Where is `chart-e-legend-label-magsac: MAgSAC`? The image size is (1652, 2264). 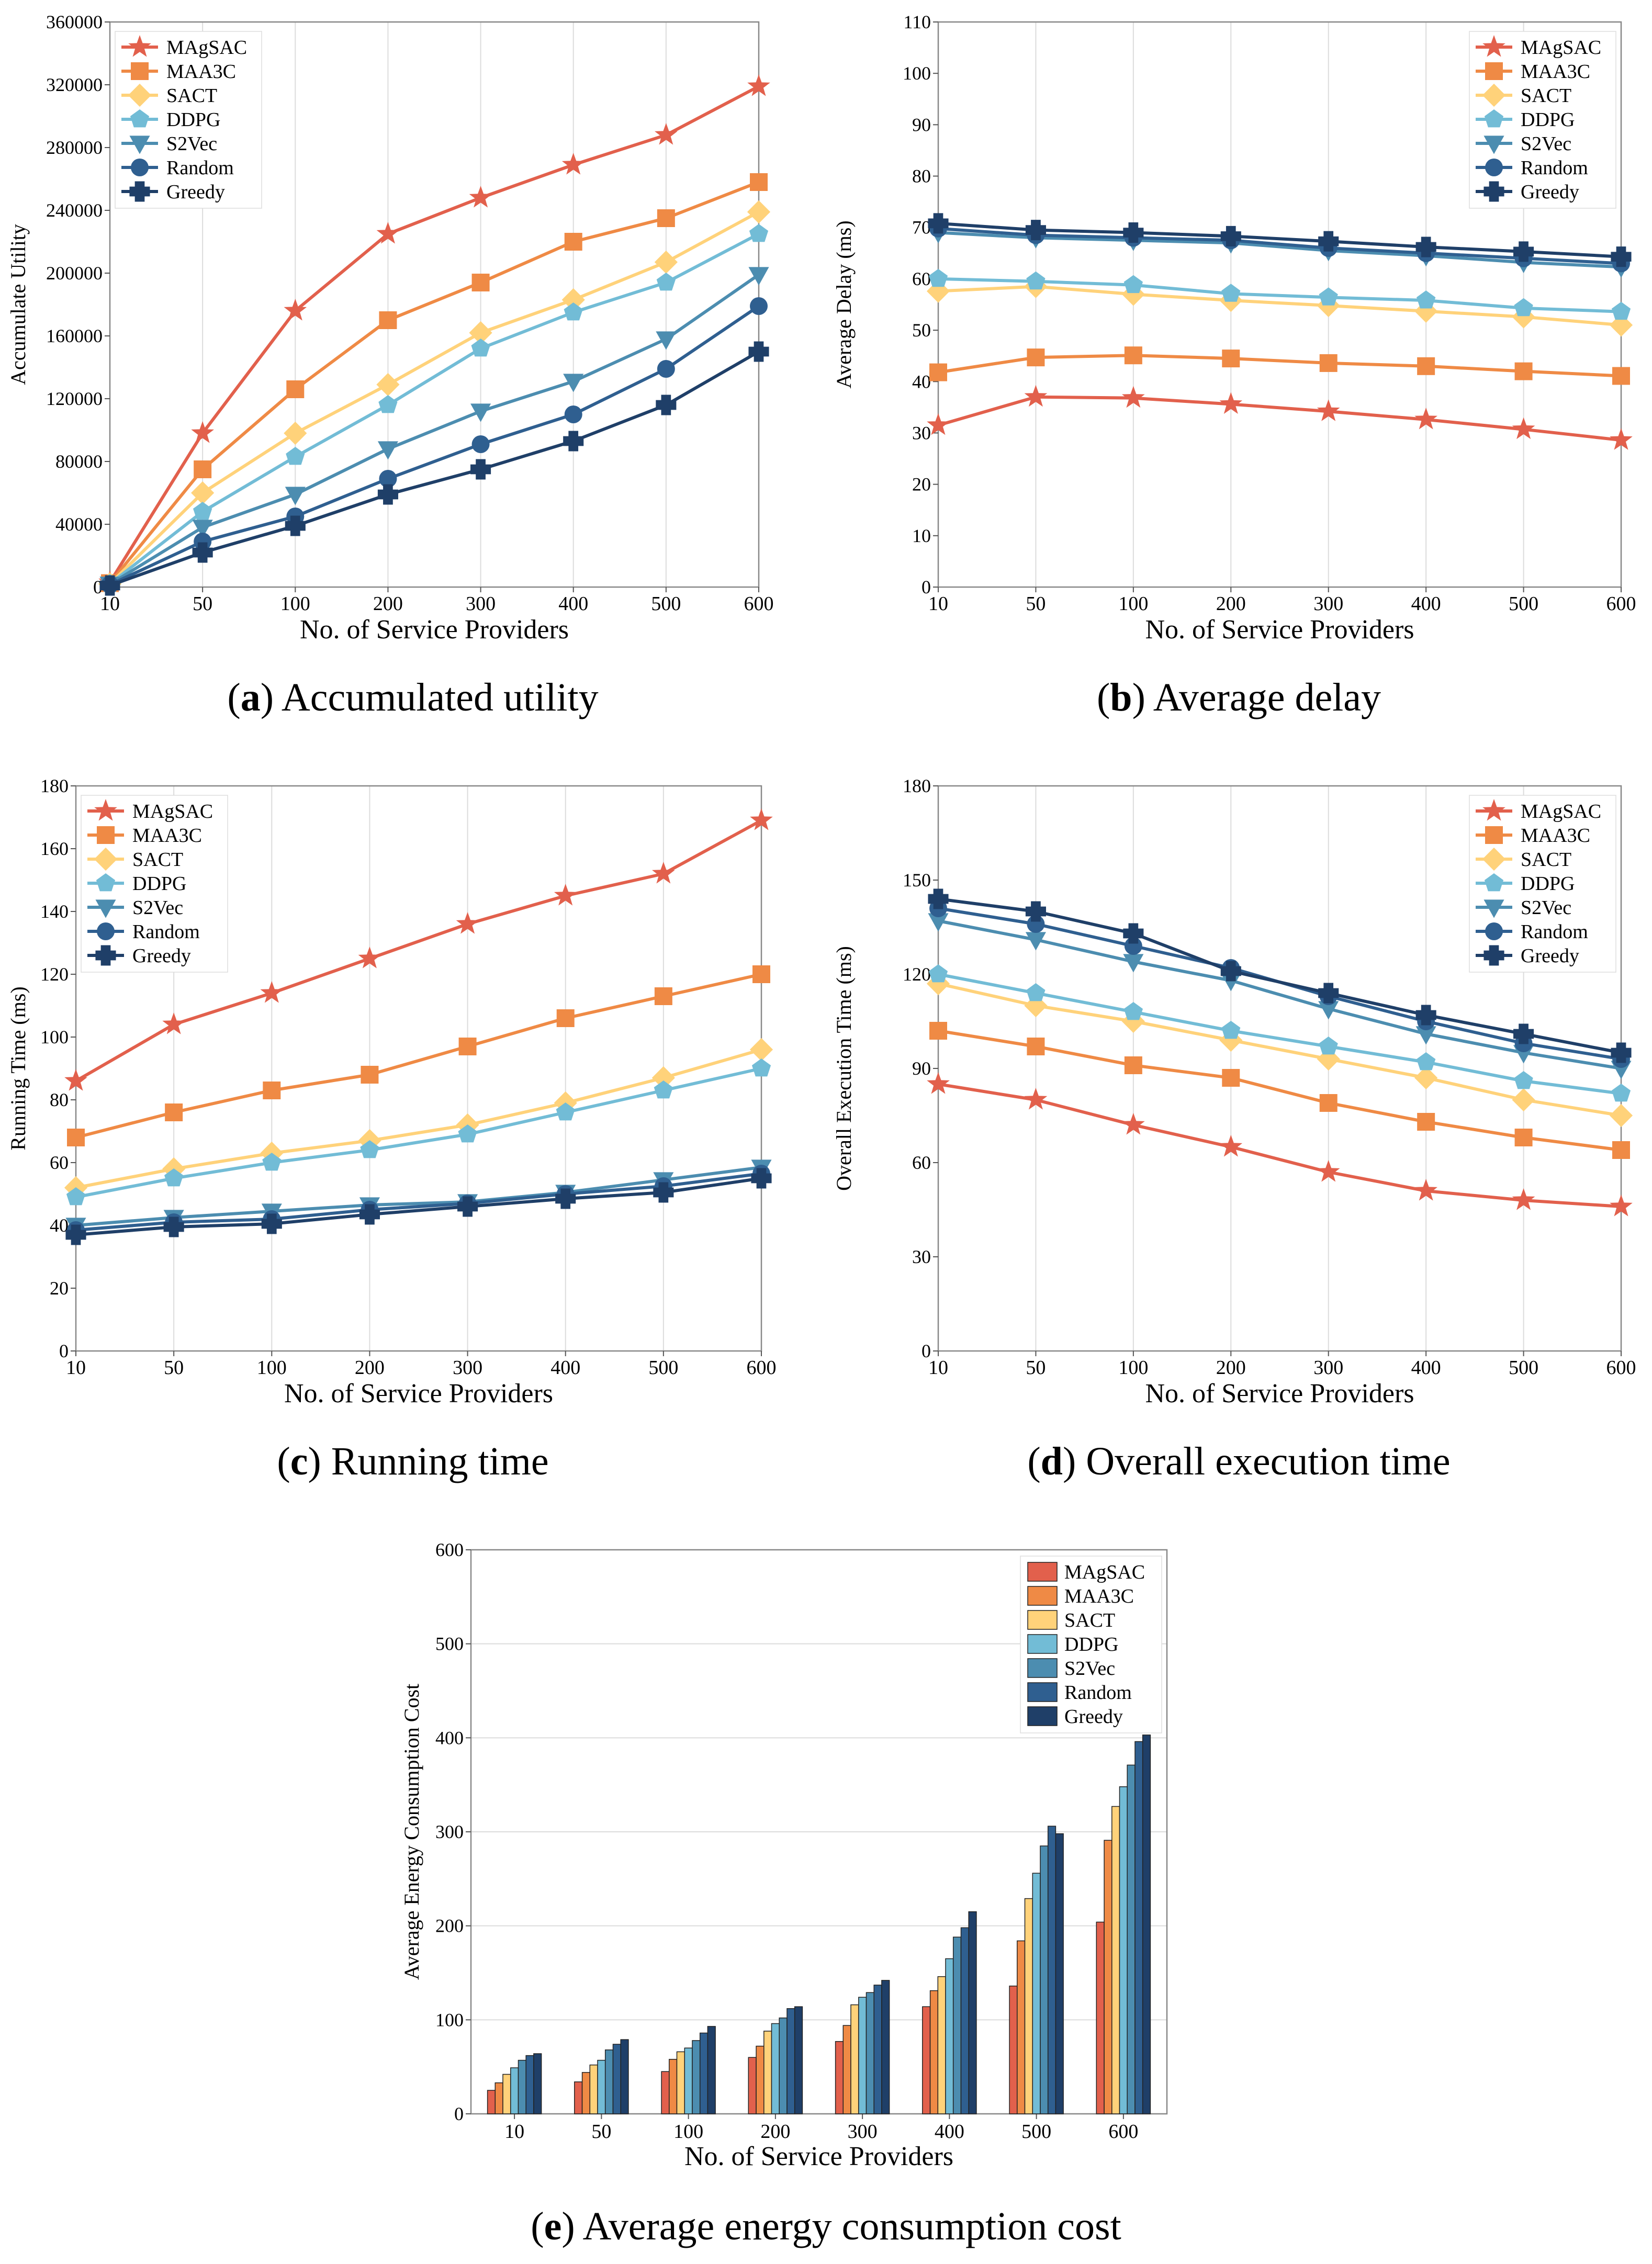
chart-e-legend-label-magsac: MAgSAC is located at coordinates (1104, 1572).